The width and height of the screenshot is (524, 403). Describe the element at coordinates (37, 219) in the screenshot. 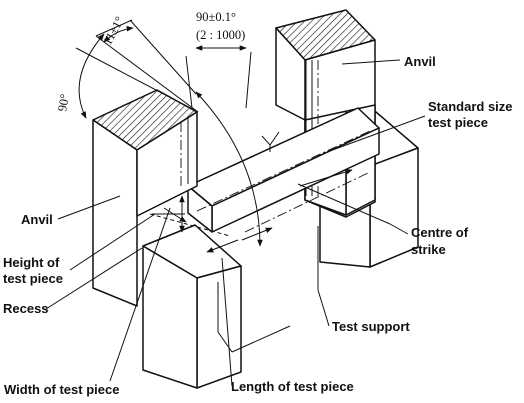

I see `label-anvil-left: Anvil` at that location.